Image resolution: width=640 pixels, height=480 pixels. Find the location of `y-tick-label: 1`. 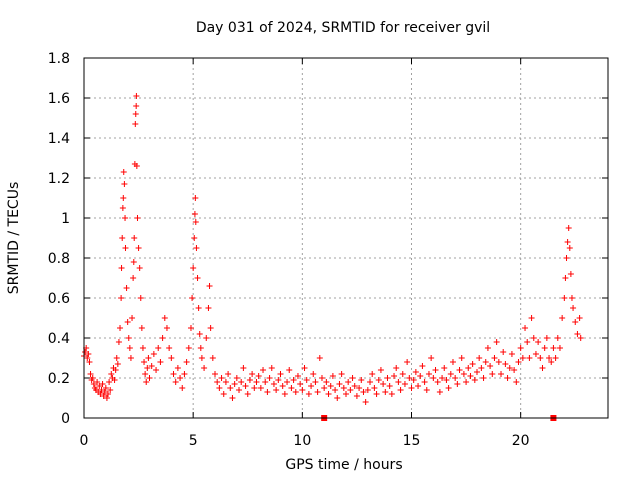

y-tick-label: 1 is located at coordinates (65, 219).